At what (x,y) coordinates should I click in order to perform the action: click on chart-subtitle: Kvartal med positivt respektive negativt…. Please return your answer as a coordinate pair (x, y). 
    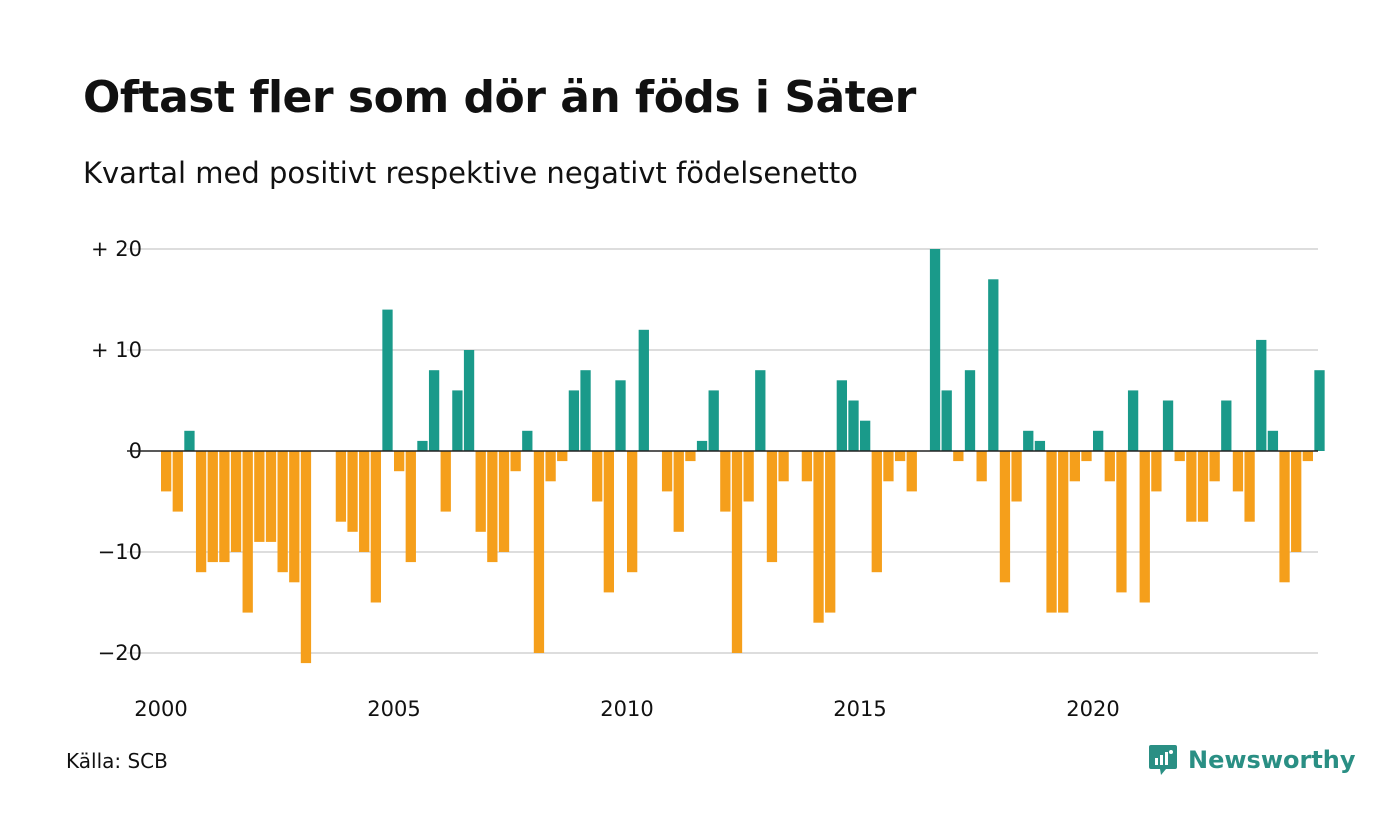
    Looking at the image, I should click on (470, 173).